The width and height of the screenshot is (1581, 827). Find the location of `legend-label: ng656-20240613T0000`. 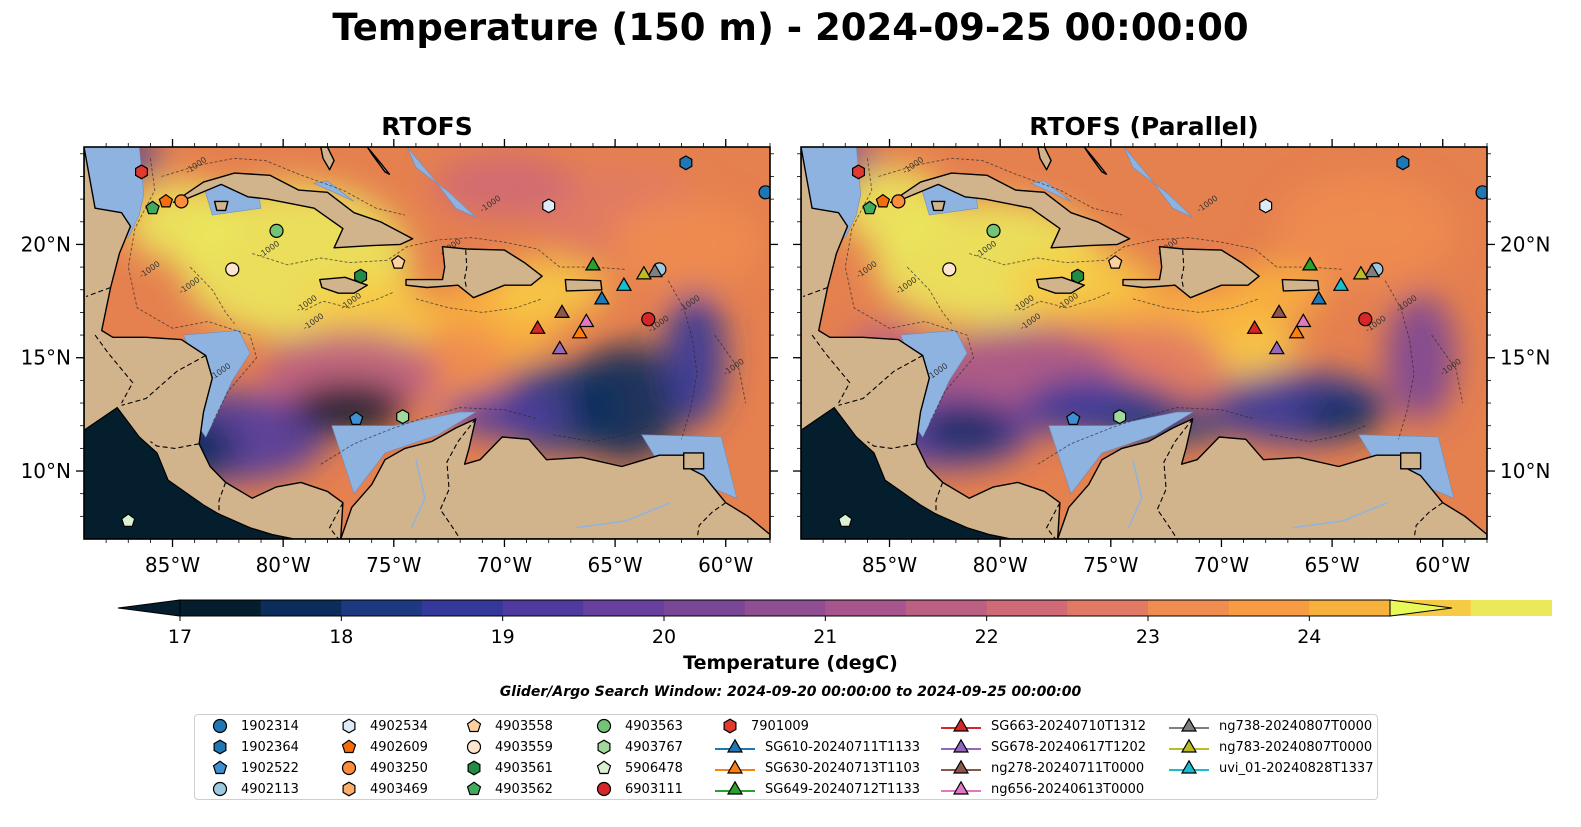

legend-label: ng656-20240613T0000 is located at coordinates (1068, 789).